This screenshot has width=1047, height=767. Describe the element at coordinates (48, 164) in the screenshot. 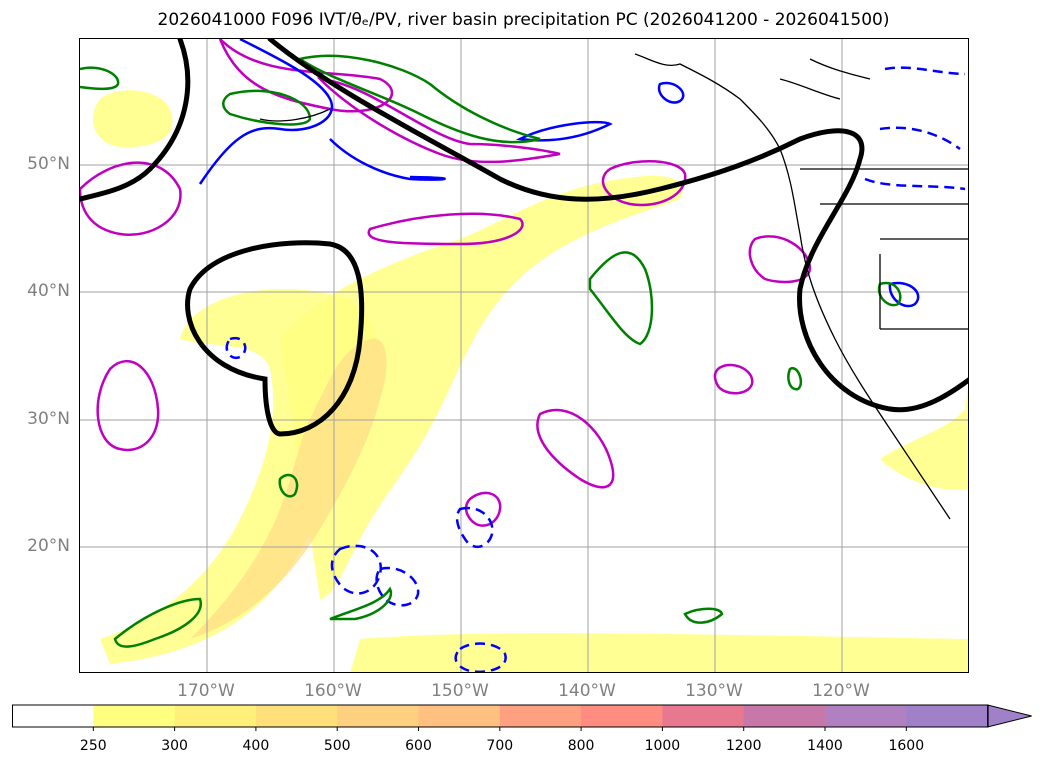

I see `lat-label-50n: 50°N` at that location.